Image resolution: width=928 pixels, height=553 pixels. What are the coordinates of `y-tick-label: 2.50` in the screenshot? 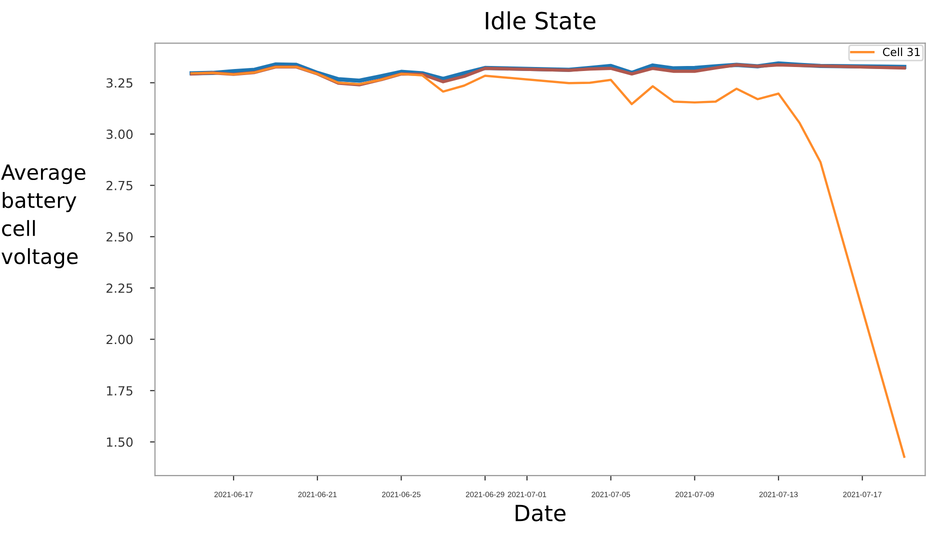 It's located at (119, 237).